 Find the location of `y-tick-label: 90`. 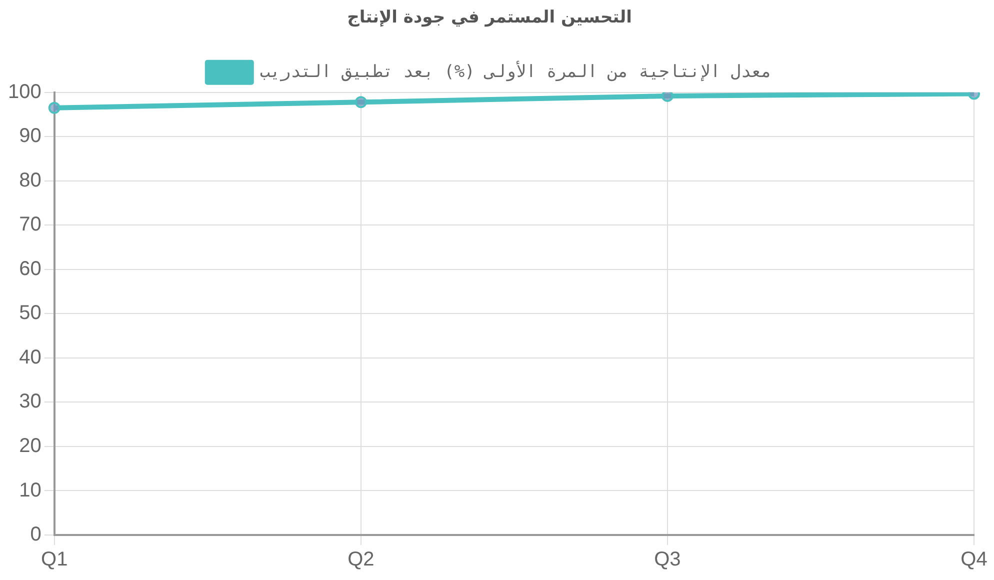

y-tick-label: 90 is located at coordinates (30, 136).